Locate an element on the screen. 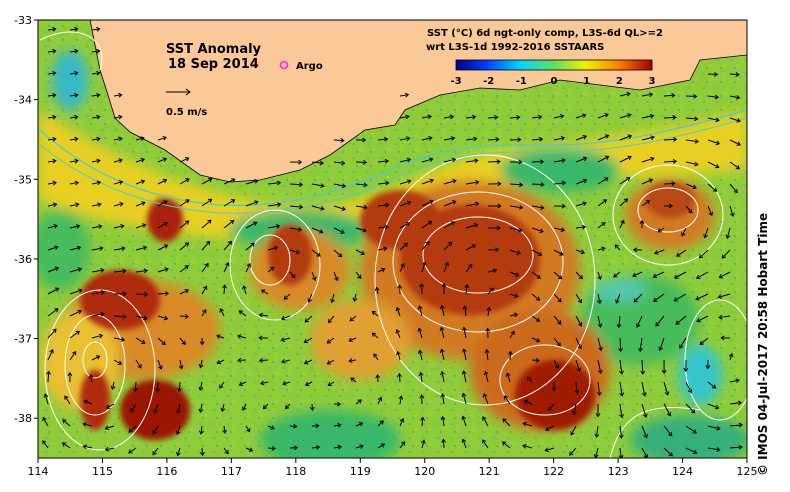  credit-text: © IMOS 04-Jul-2017 20:58 Hobart Time is located at coordinates (763, 344).